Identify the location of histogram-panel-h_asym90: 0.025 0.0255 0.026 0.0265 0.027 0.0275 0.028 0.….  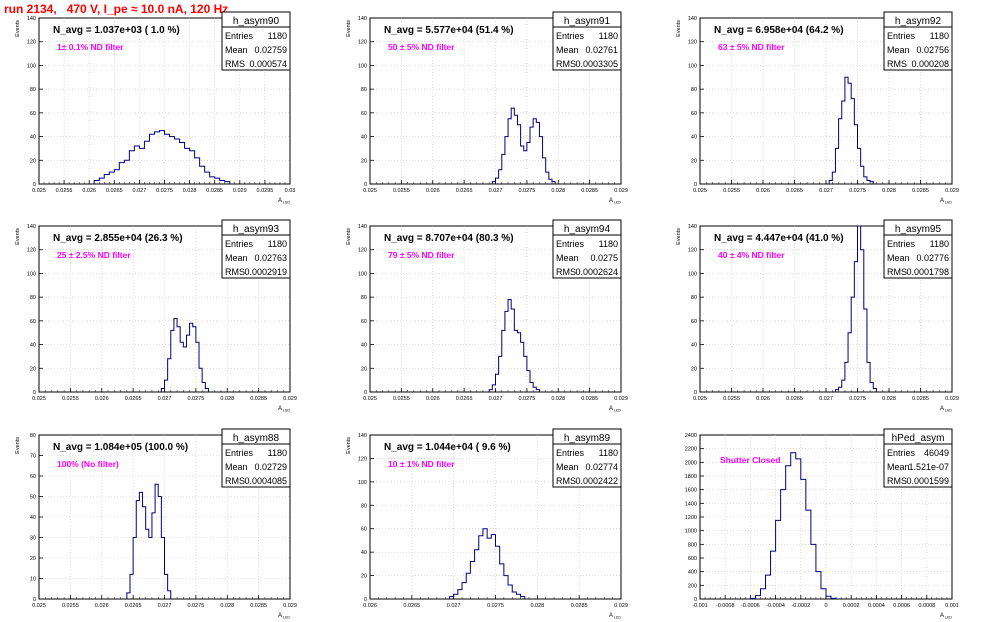
(155, 108).